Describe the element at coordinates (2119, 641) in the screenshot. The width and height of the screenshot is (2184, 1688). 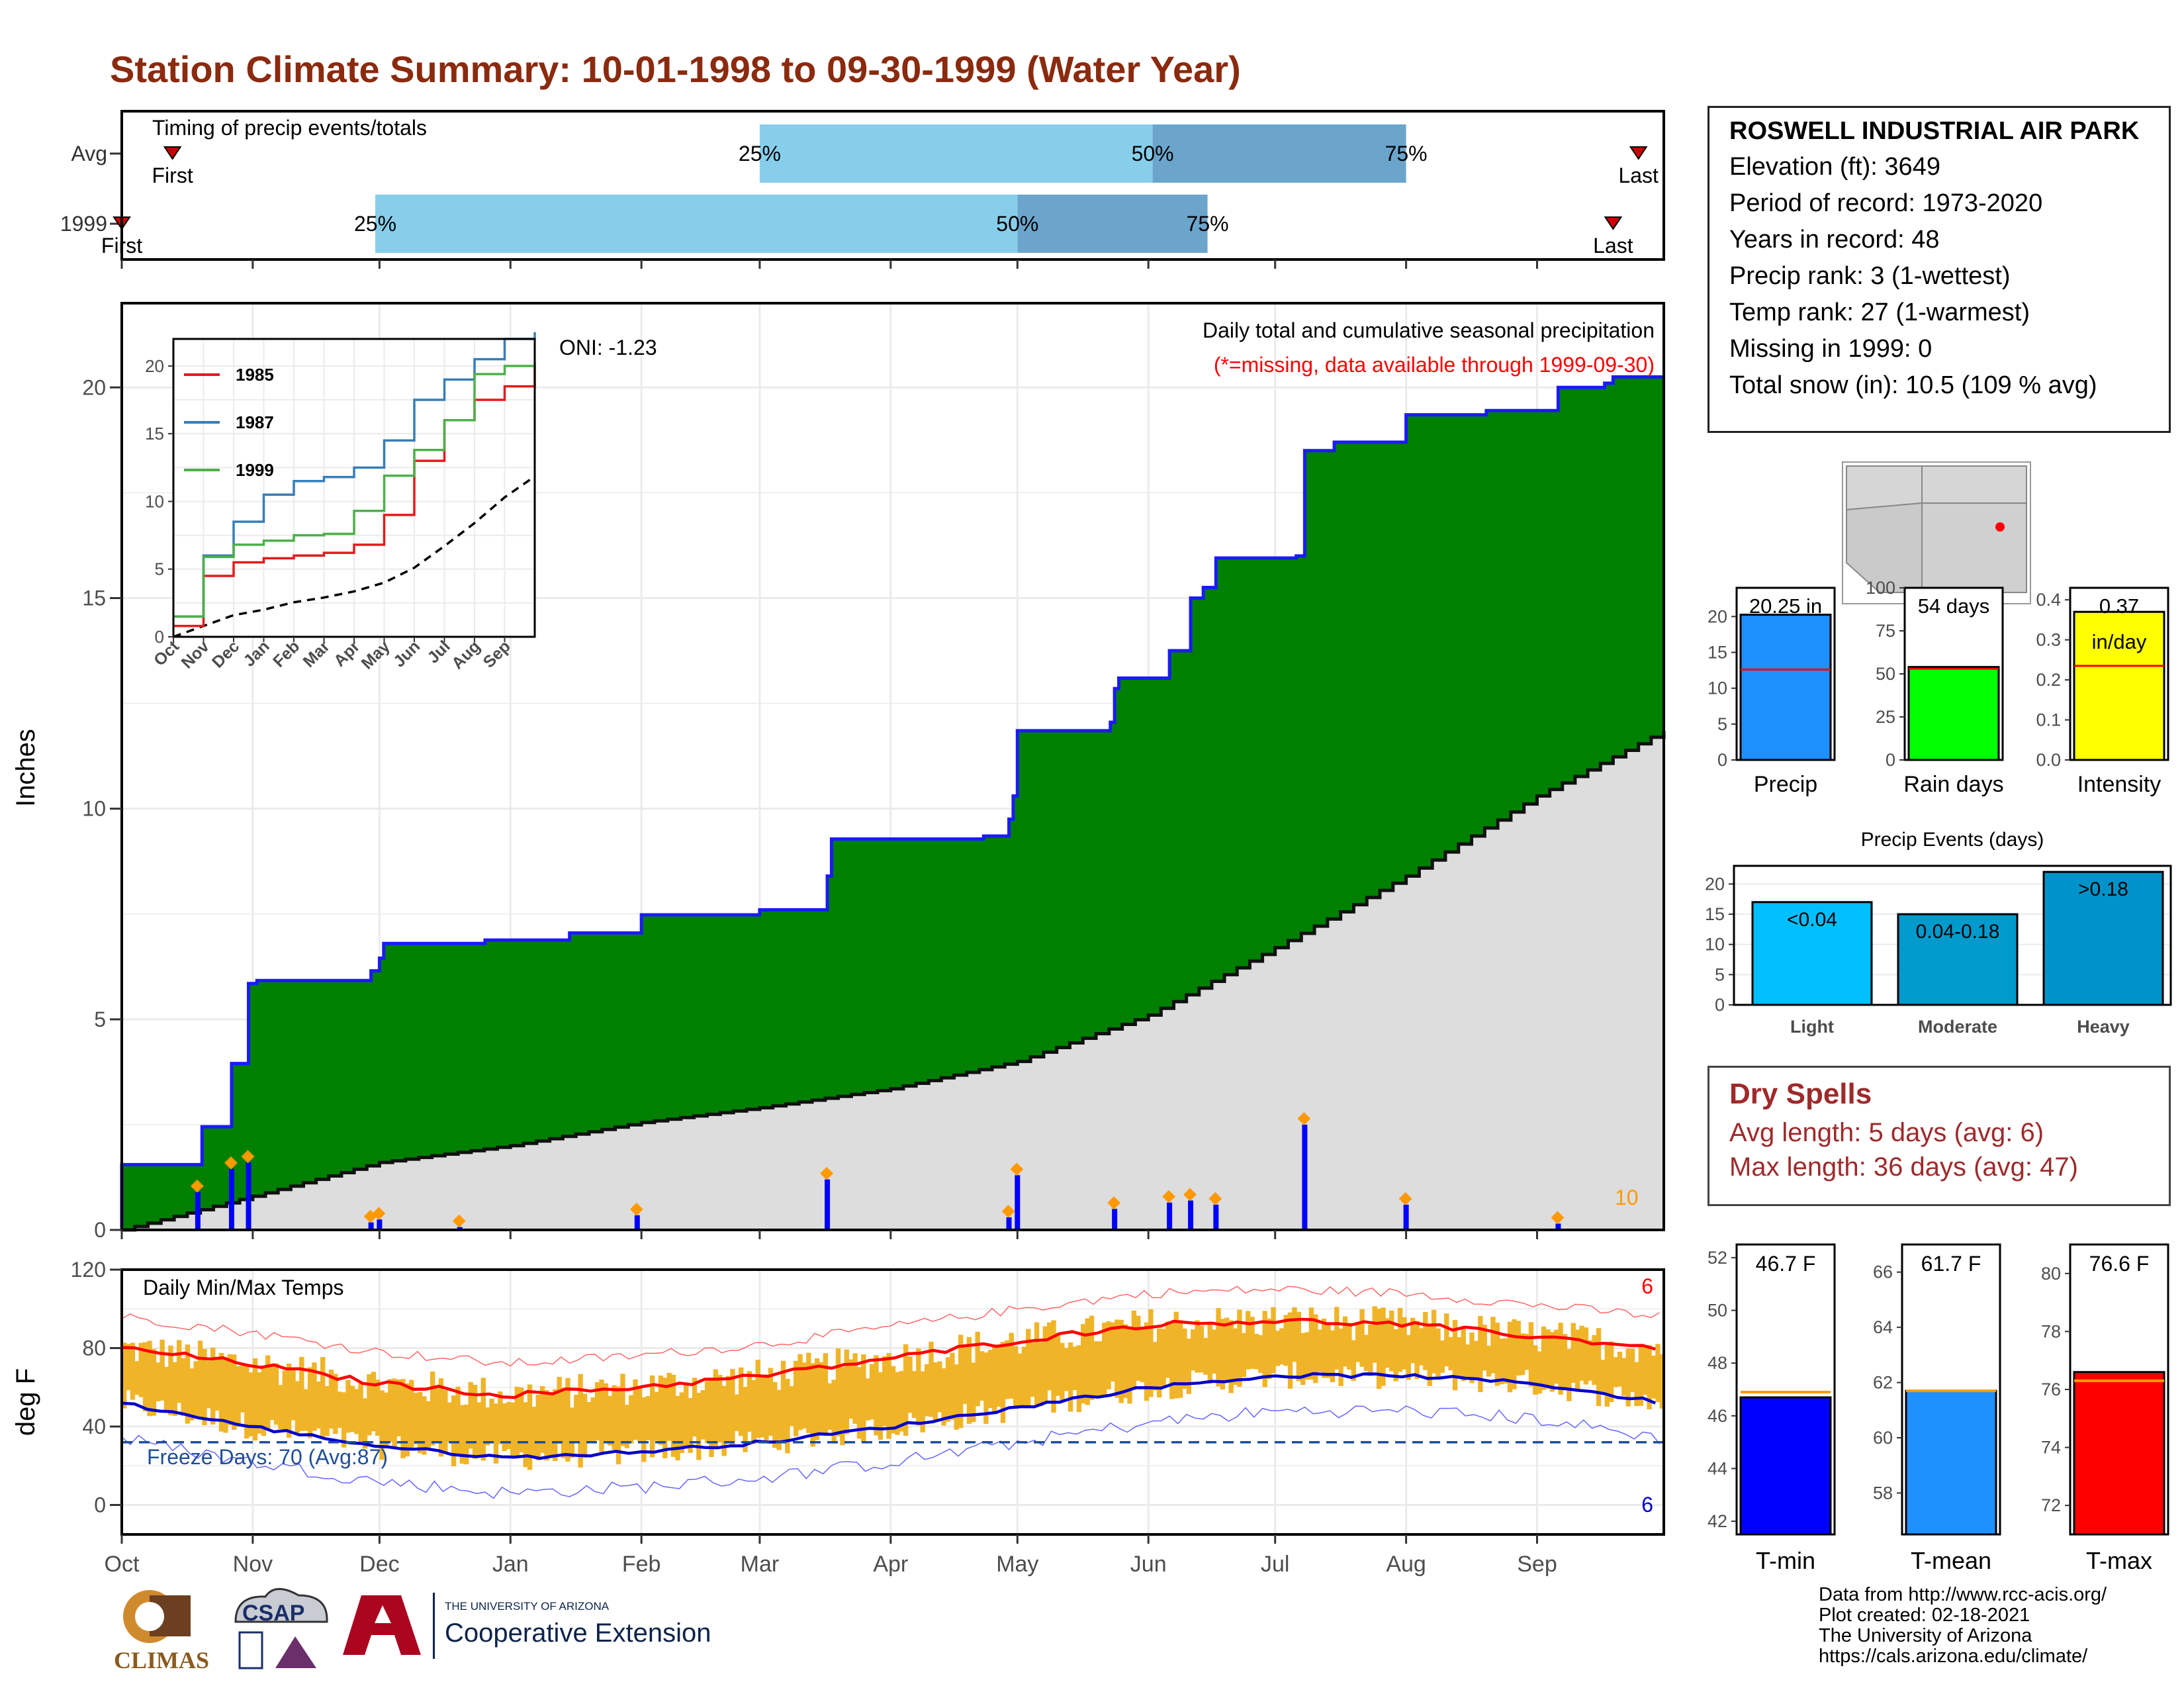
I see `psum-unit-label: in/day` at that location.